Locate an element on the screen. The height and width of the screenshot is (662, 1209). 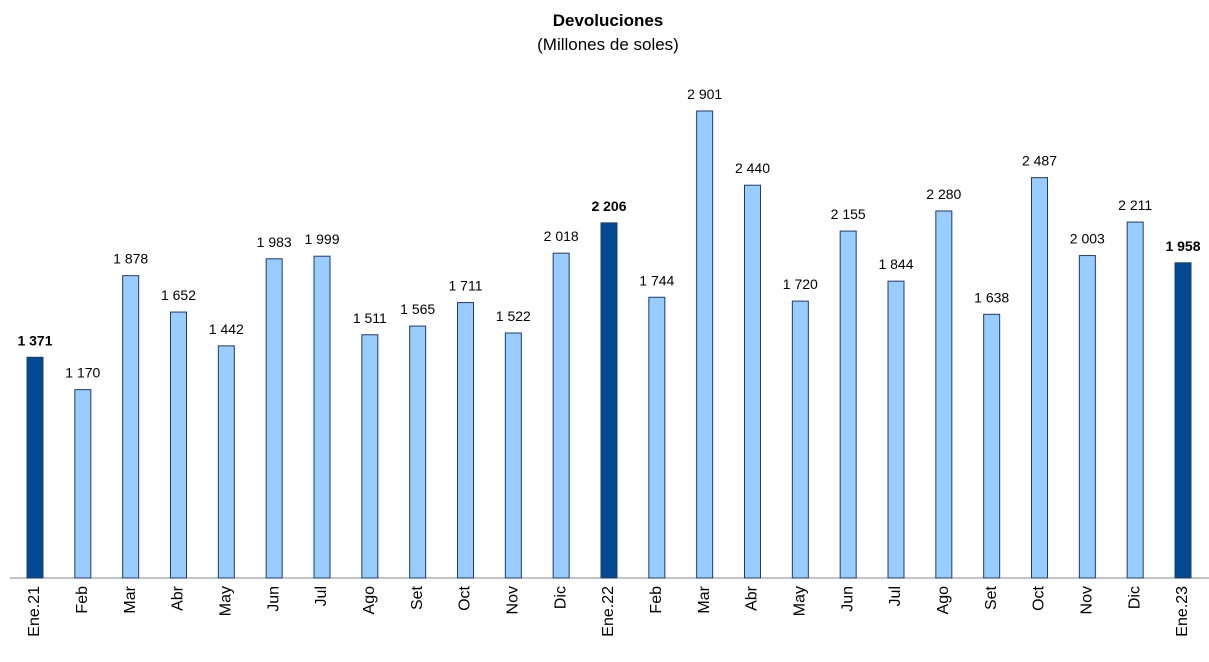
value-label: 2 280 is located at coordinates (943, 194).